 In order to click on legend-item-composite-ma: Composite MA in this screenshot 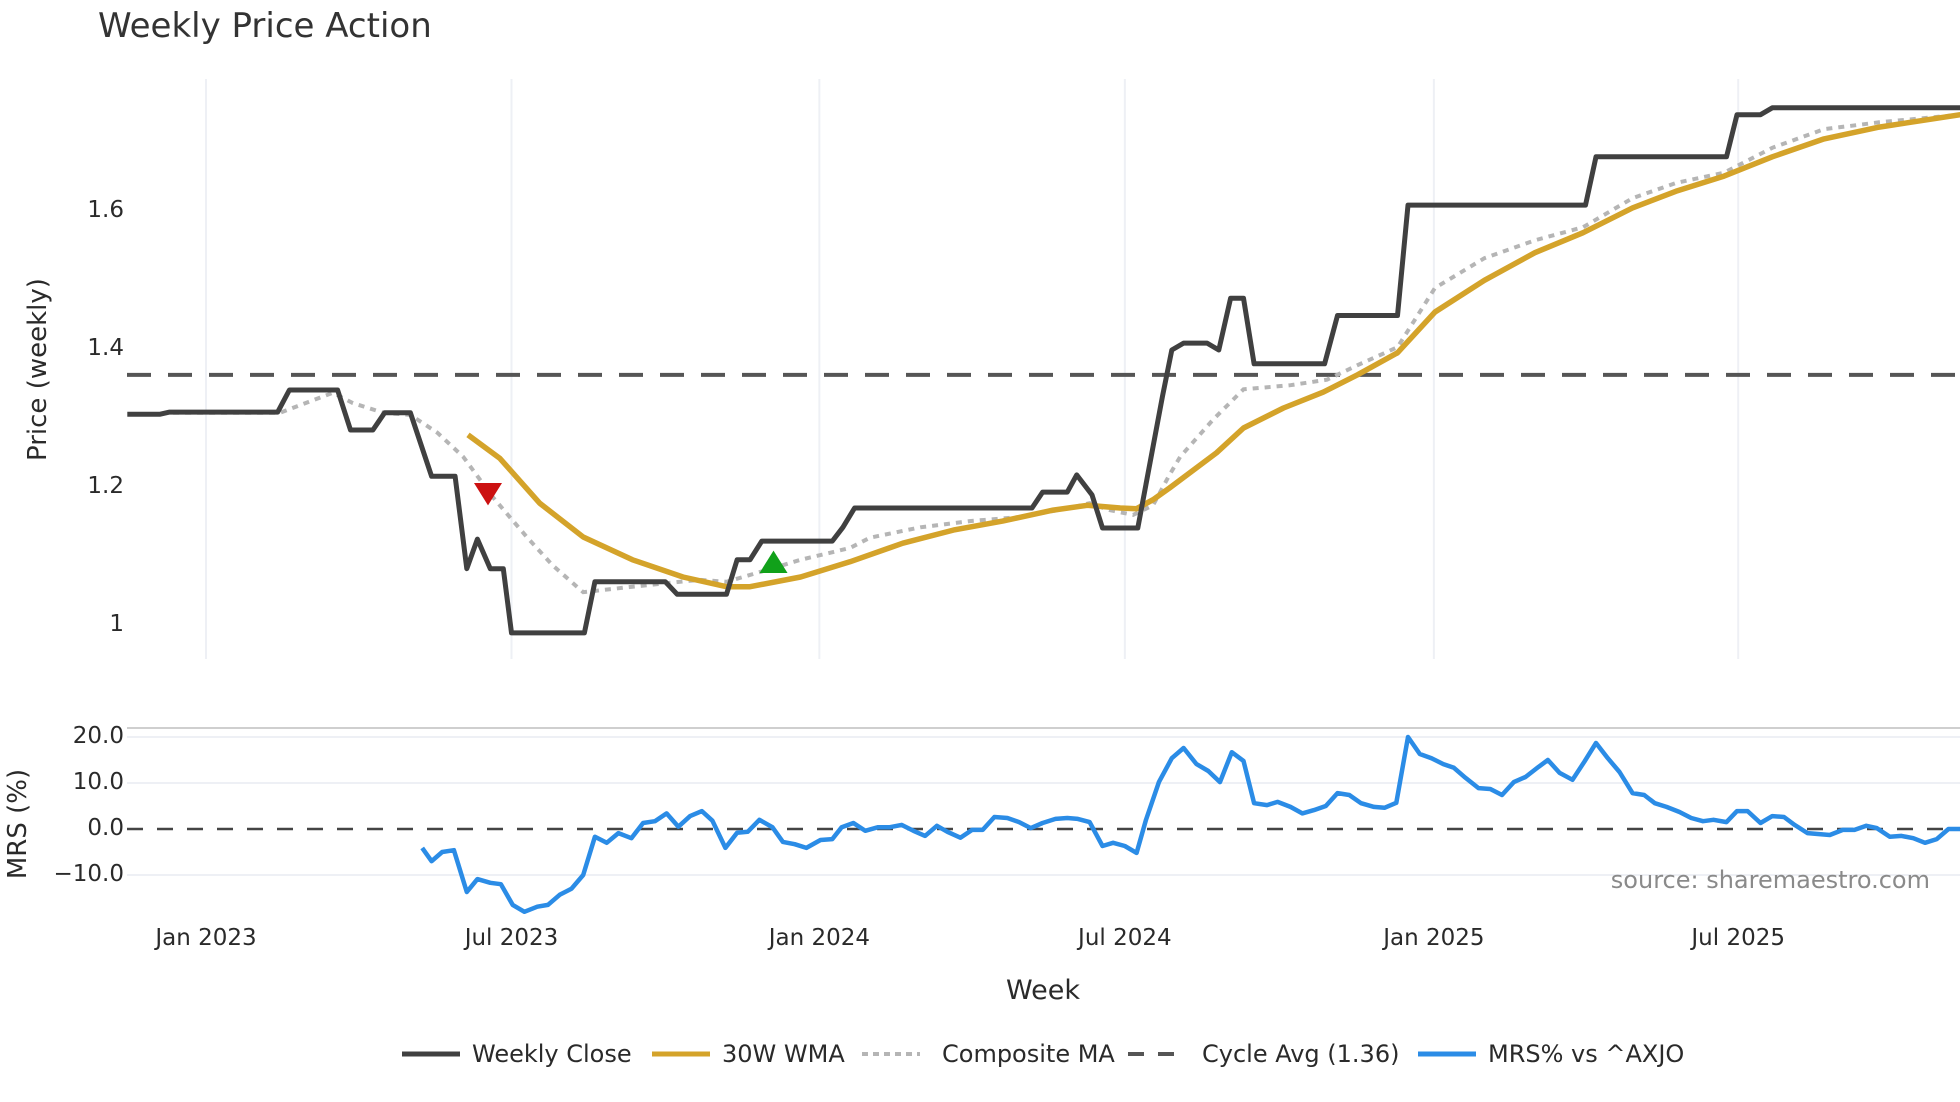, I will do `click(988, 1054)`.